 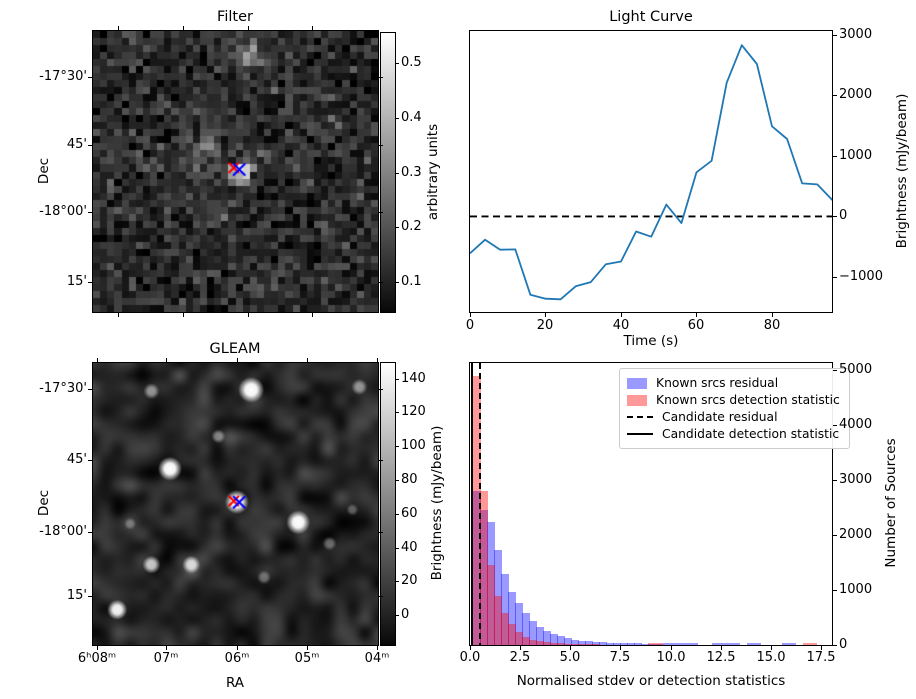 I want to click on tick-label: 4000, so click(x=856, y=424).